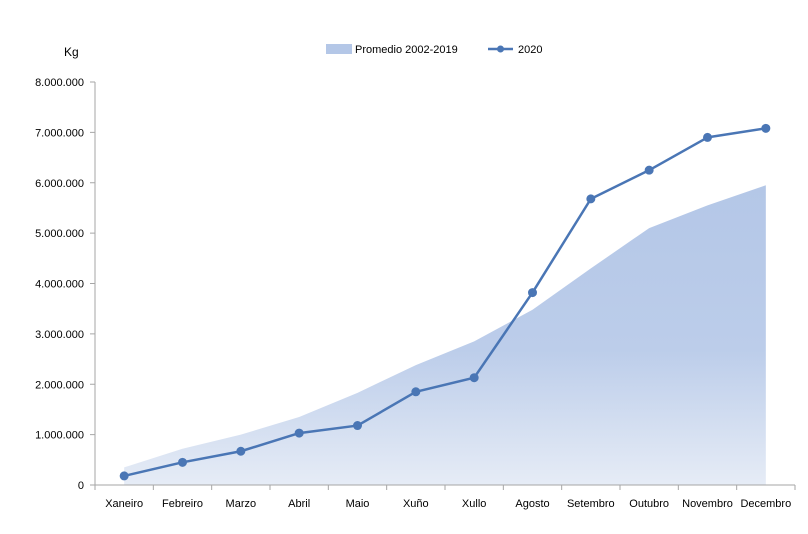 The height and width of the screenshot is (534, 808). Describe the element at coordinates (500, 49) in the screenshot. I see `legend-swatch-marker` at that location.